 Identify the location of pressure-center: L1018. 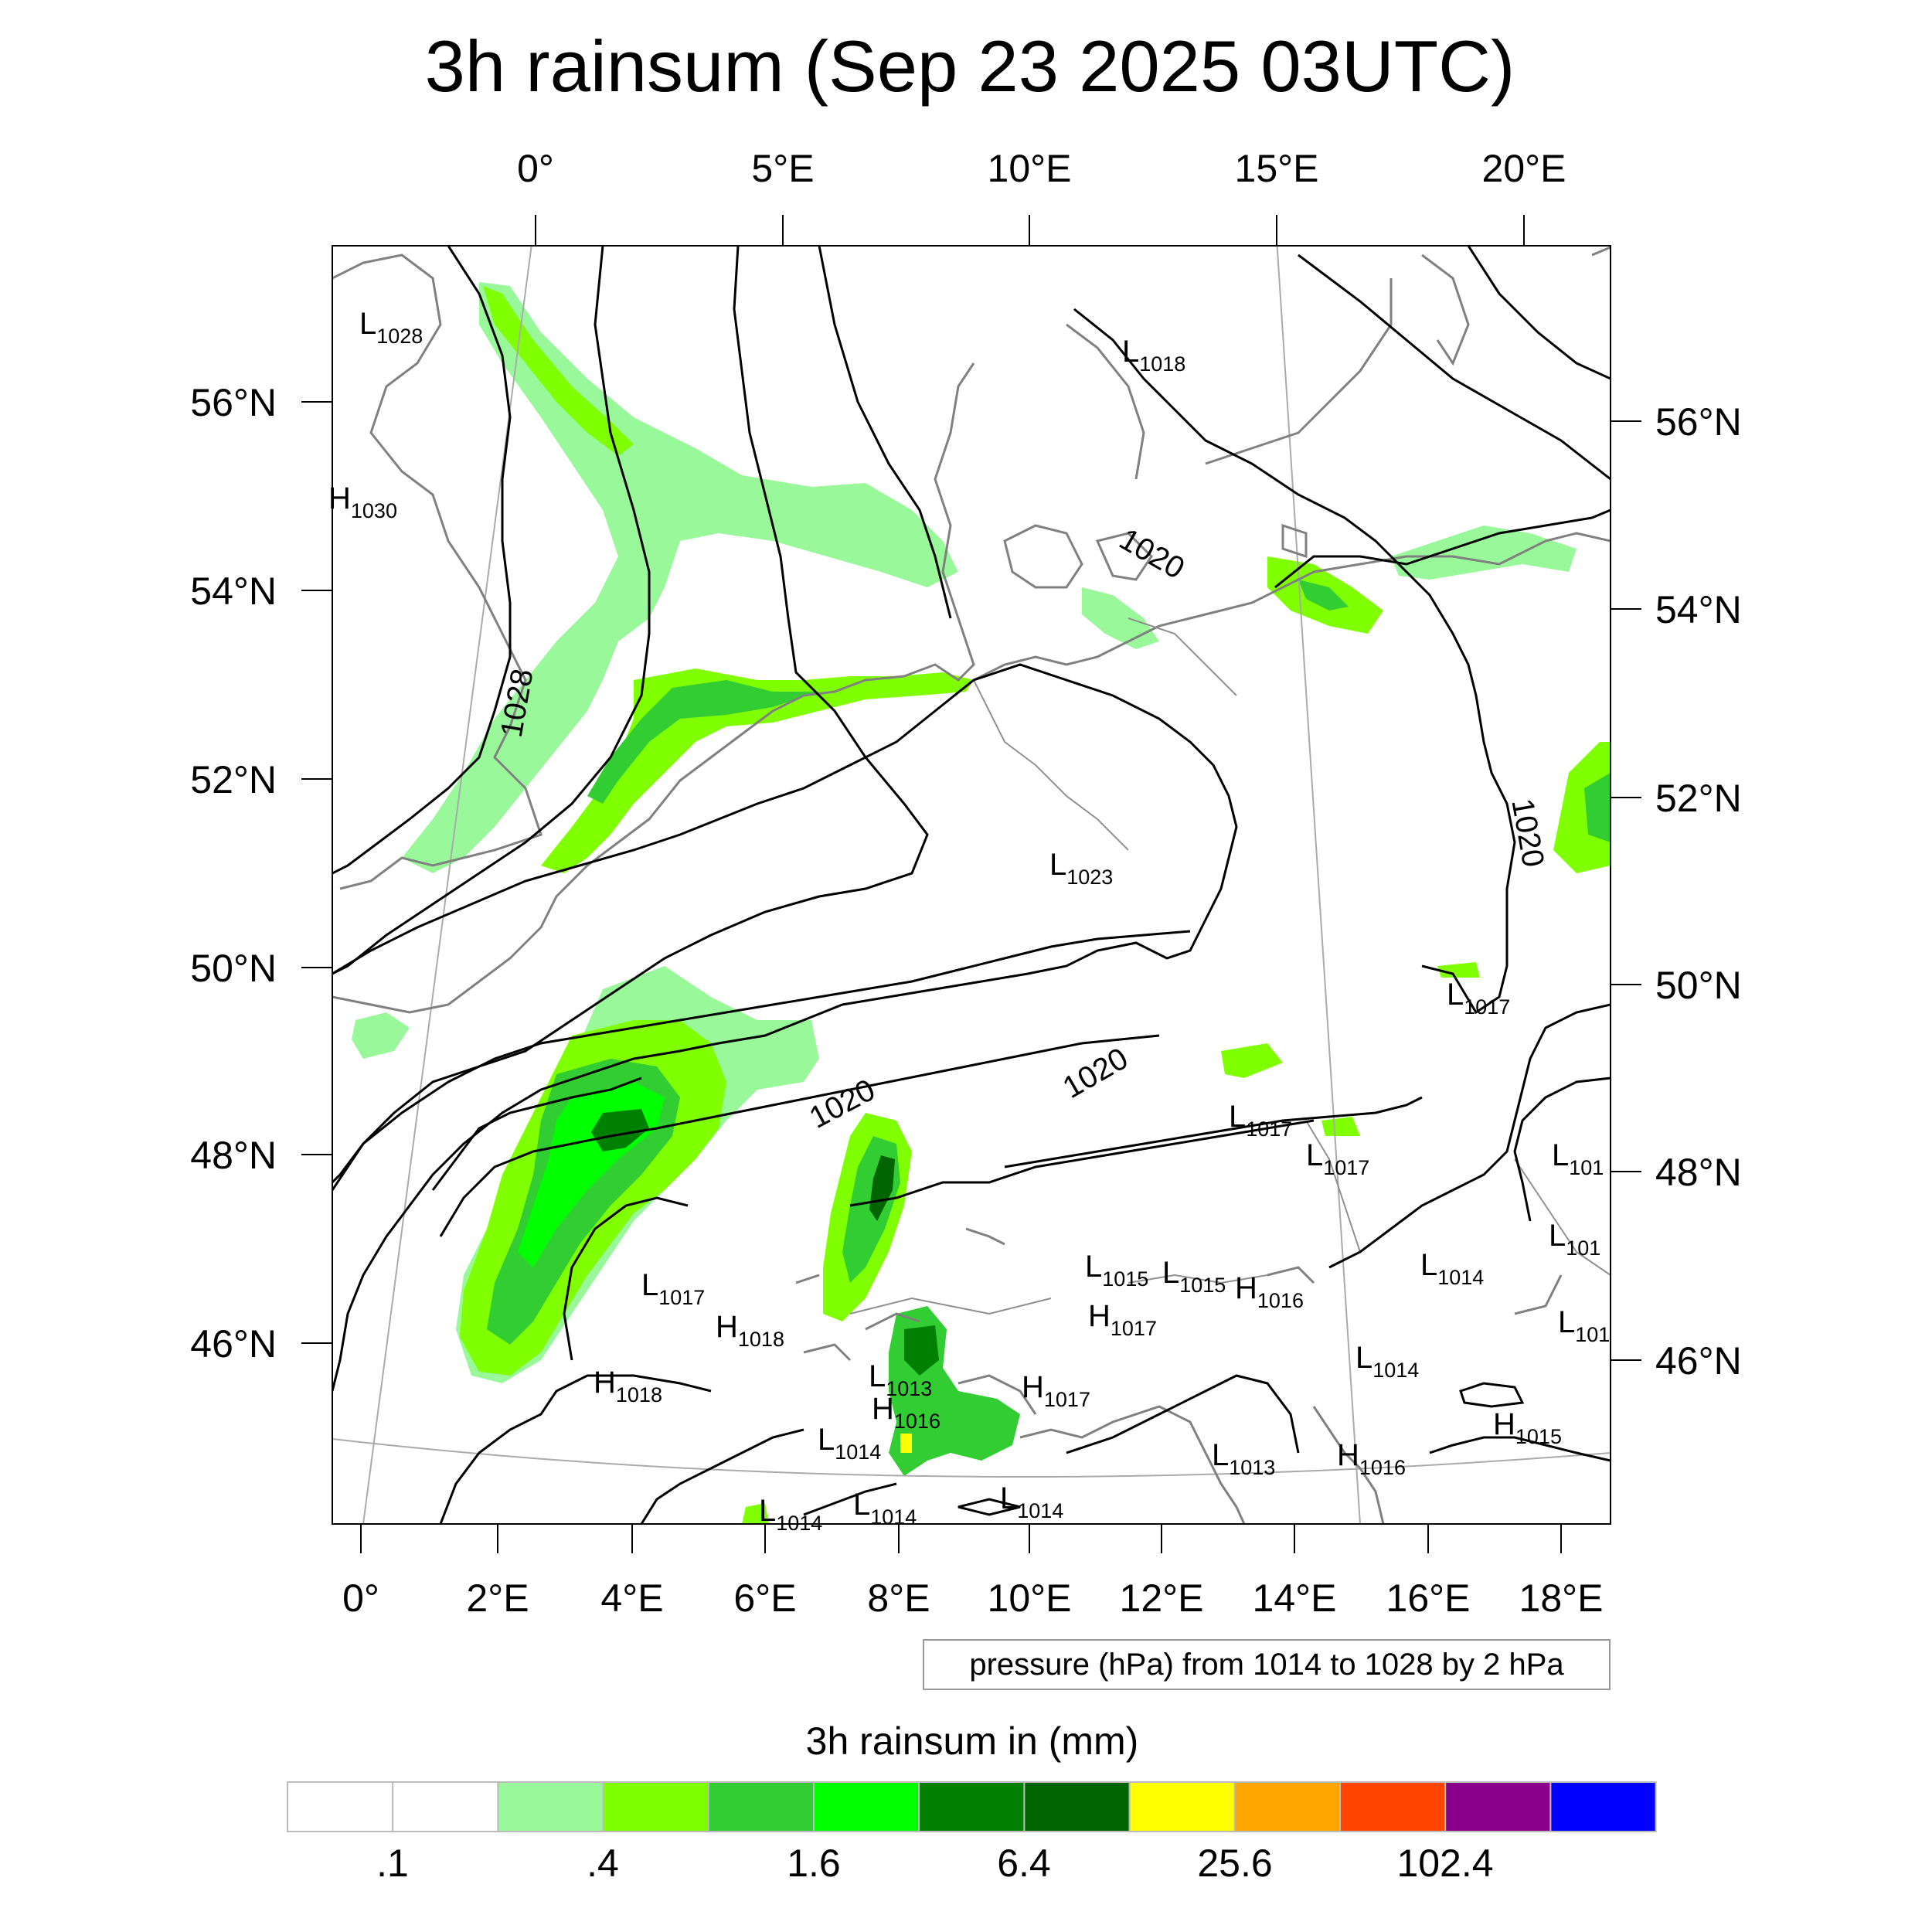
(1154, 355).